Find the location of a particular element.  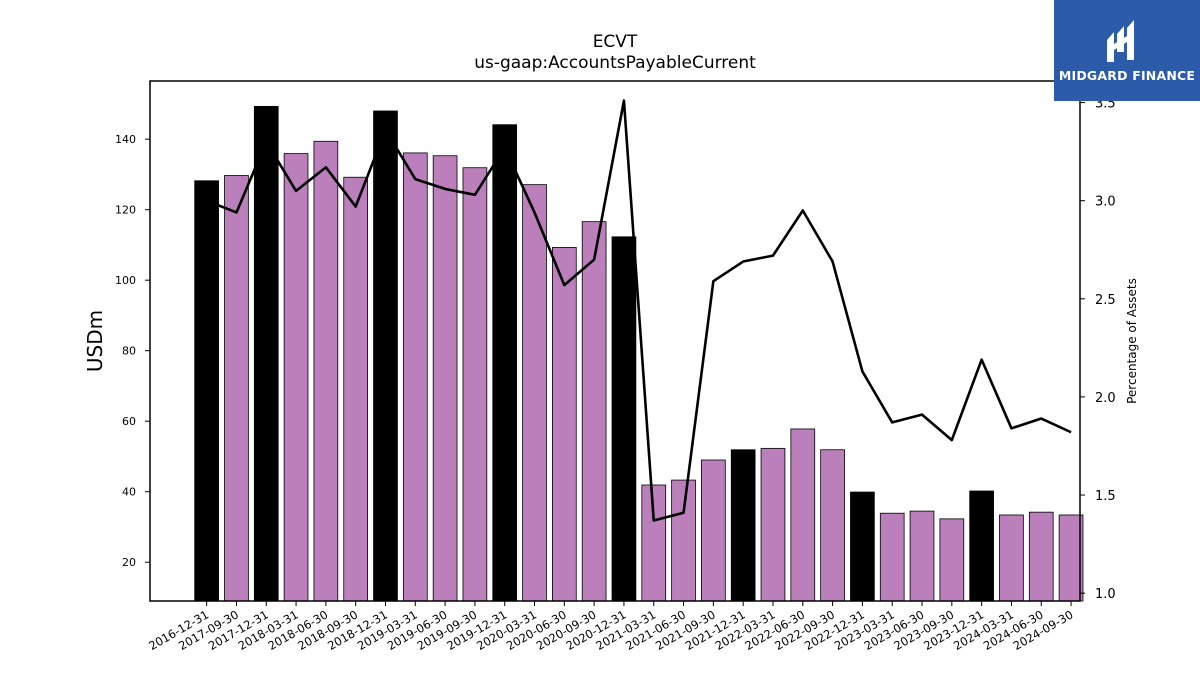

y-tick-label: 140 is located at coordinates (125, 139).